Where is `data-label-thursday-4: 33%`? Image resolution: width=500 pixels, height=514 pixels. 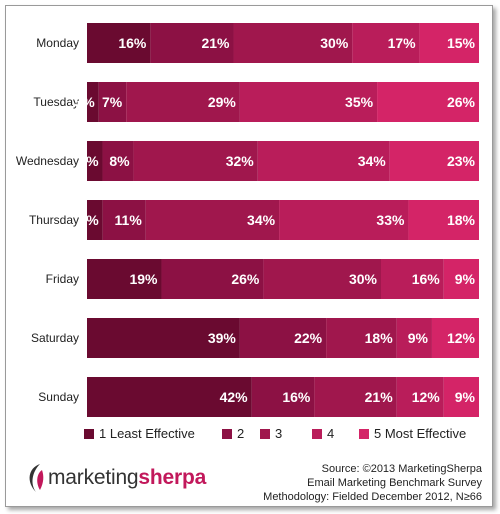 data-label-thursday-4: 33% is located at coordinates (390, 220).